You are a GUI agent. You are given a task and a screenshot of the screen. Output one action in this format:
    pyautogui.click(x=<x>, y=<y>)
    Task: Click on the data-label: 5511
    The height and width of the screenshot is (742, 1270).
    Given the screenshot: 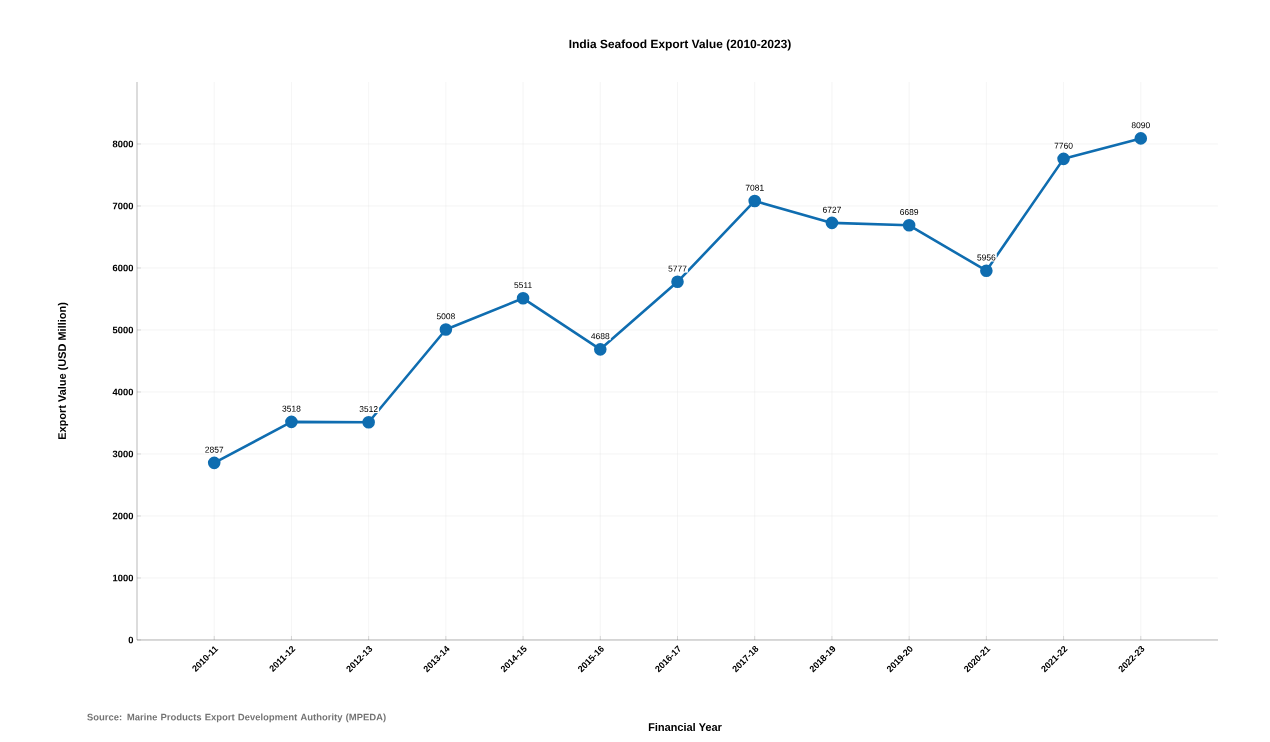 What is the action you would take?
    pyautogui.click(x=523, y=285)
    